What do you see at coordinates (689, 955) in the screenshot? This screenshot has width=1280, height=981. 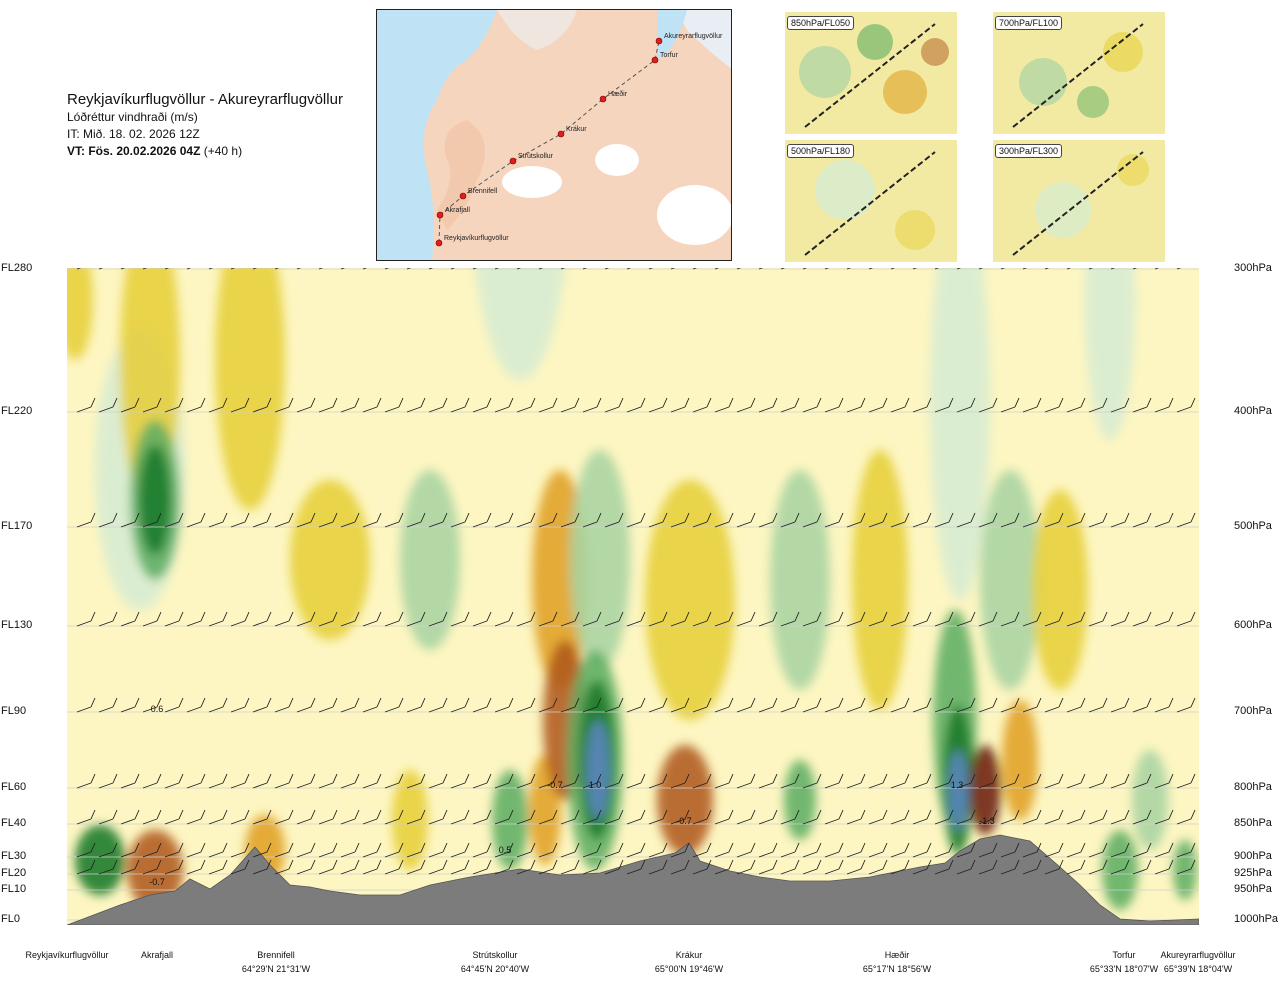 I see `waypoint-name: Krákur` at bounding box center [689, 955].